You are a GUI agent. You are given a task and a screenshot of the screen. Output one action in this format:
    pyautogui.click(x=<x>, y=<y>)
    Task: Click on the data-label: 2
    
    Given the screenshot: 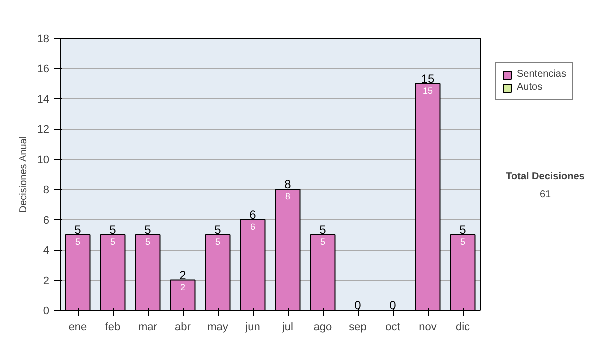 What is the action you would take?
    pyautogui.click(x=183, y=287)
    